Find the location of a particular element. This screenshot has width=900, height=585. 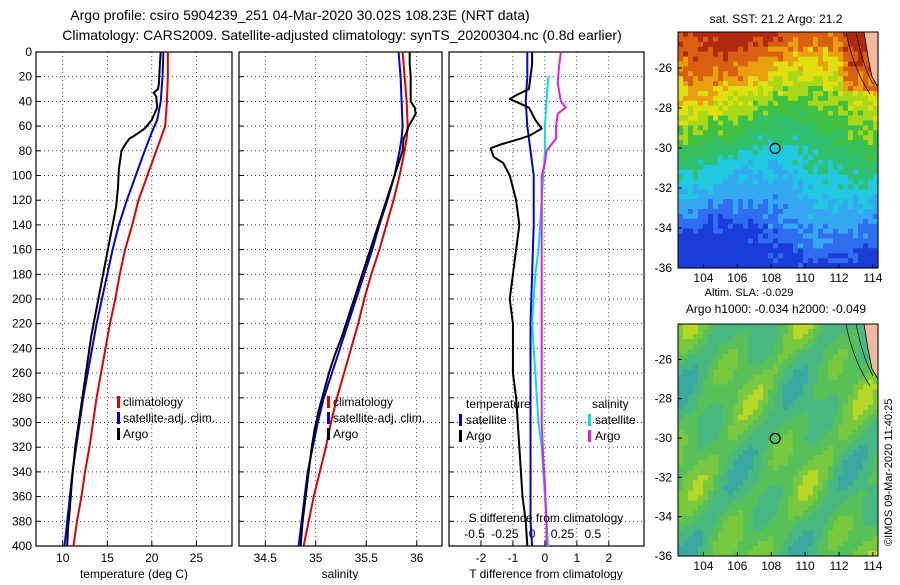

map-ytick-label: -34 is located at coordinates (664, 517).